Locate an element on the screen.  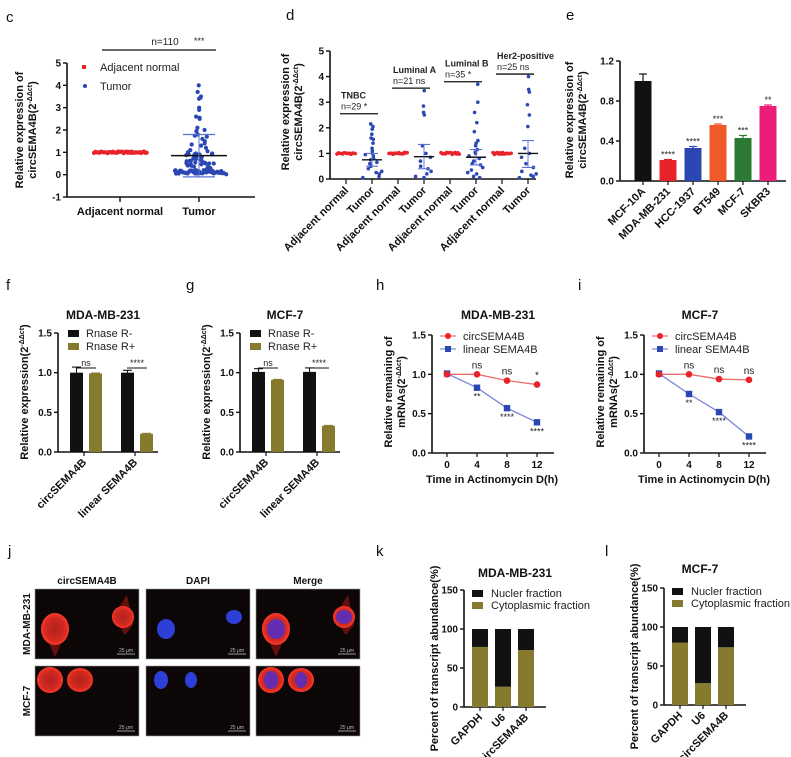
i-x-tick-label: 12 is located at coordinates (749, 465).